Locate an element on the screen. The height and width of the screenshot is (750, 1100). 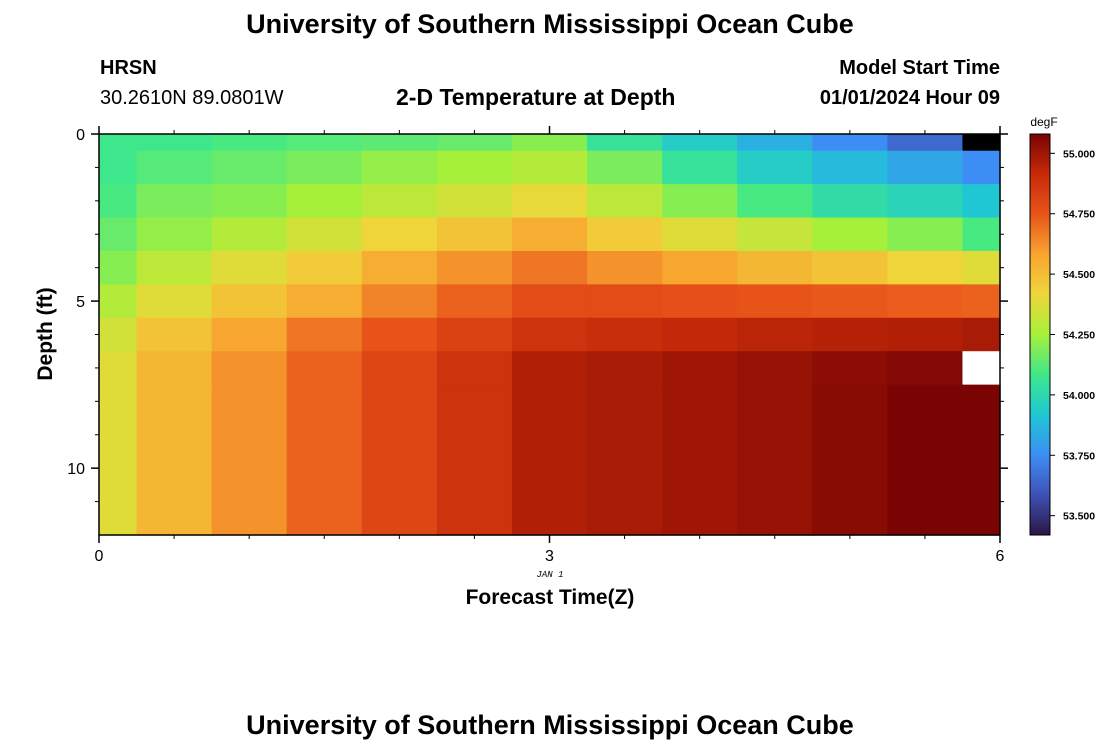
colorbar-tick-label: 54.750 is located at coordinates (1079, 215).